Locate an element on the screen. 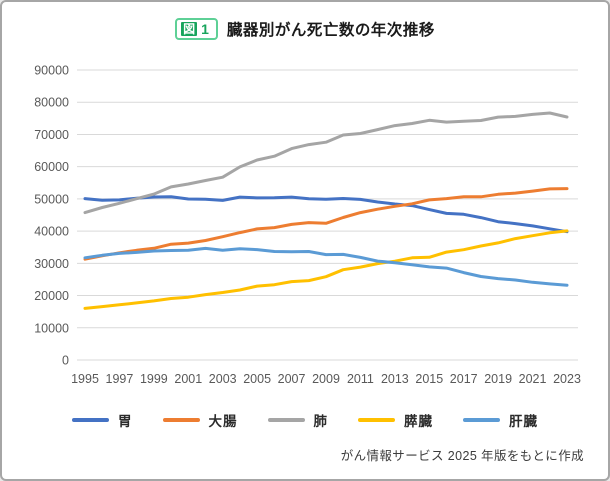 The image size is (610, 481). legend-item-胃: 胃 is located at coordinates (102, 420).